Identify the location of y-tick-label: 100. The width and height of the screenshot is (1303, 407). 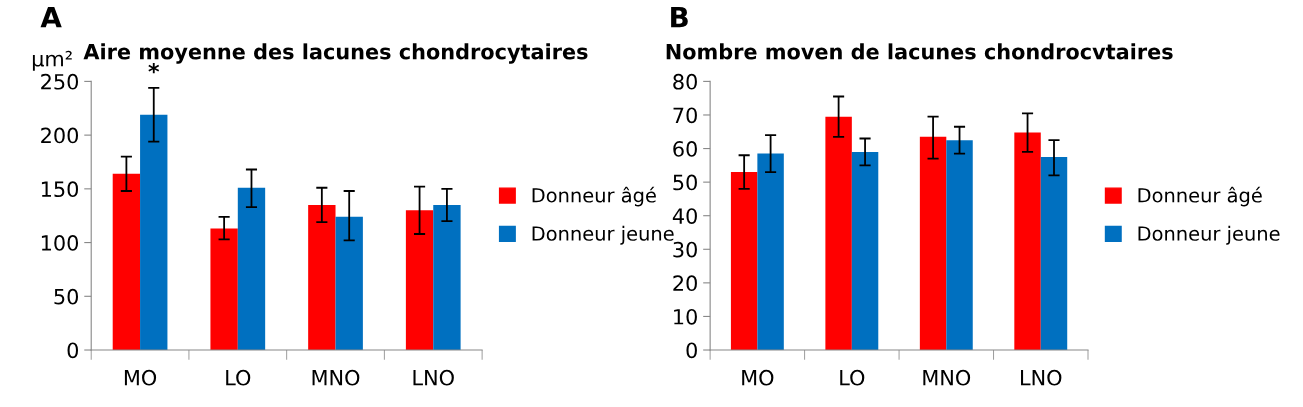
(60, 243).